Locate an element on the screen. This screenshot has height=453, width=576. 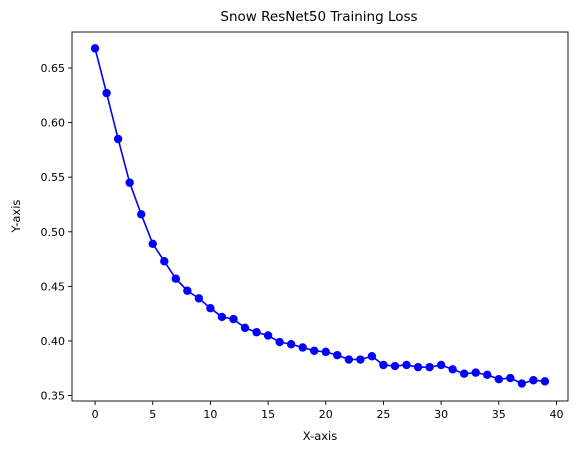
x-tick-label: 20 is located at coordinates (326, 414).